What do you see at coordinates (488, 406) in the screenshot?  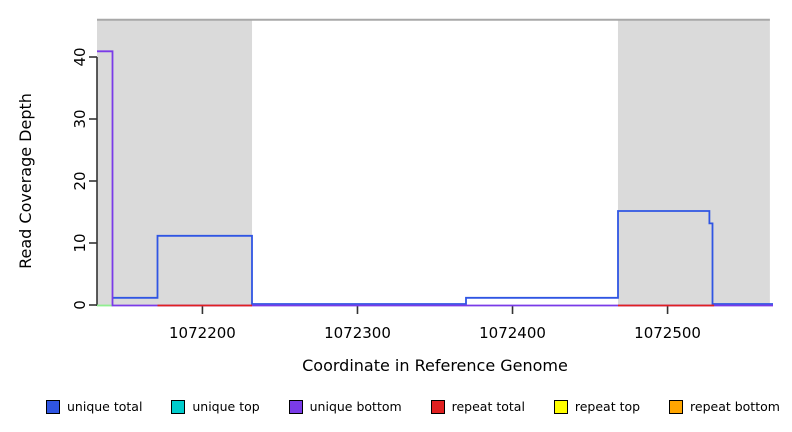 I see `legend-label: repeat total` at bounding box center [488, 406].